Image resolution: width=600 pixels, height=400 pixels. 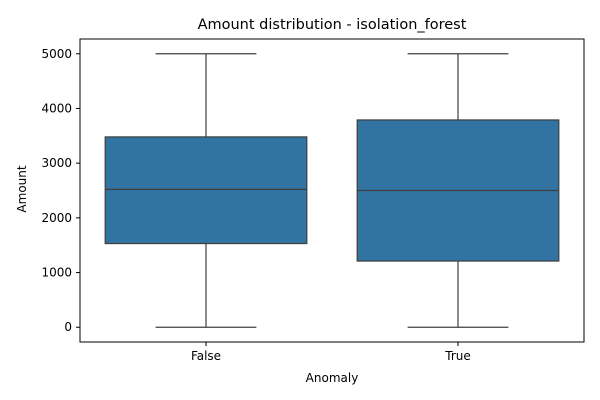 I want to click on y-tick-label: 1000, so click(x=56, y=273).